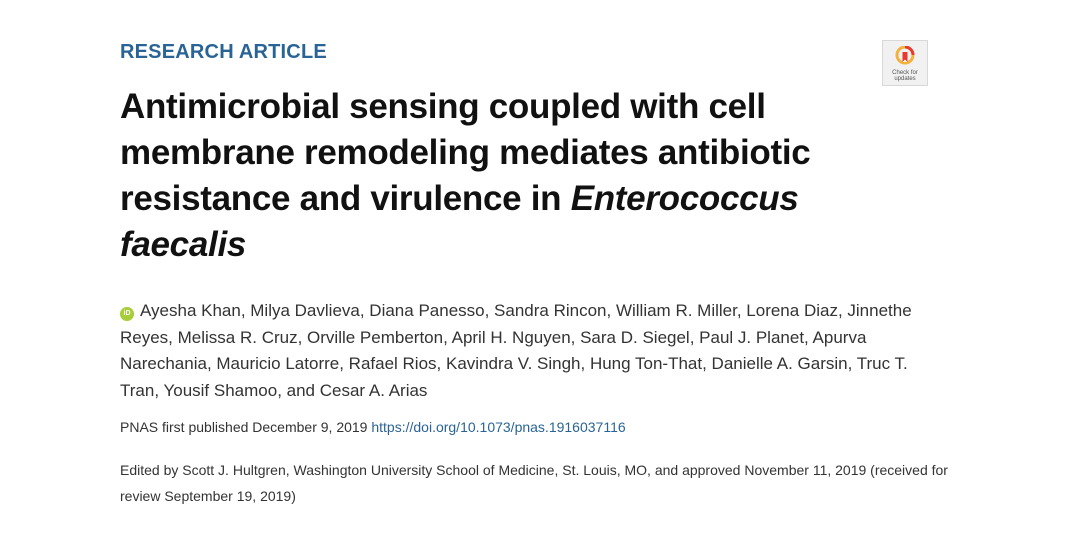  Describe the element at coordinates (459, 221) in the screenshot. I see `article-title-species: Enterococcus faecalis` at that location.